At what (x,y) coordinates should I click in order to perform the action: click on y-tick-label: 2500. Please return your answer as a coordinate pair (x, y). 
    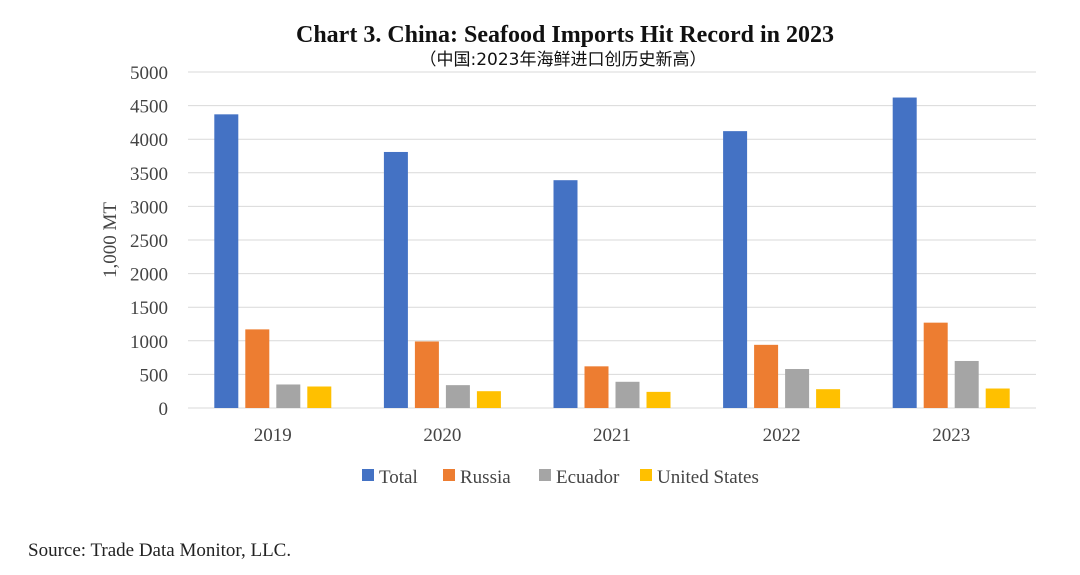
    Looking at the image, I should click on (149, 241).